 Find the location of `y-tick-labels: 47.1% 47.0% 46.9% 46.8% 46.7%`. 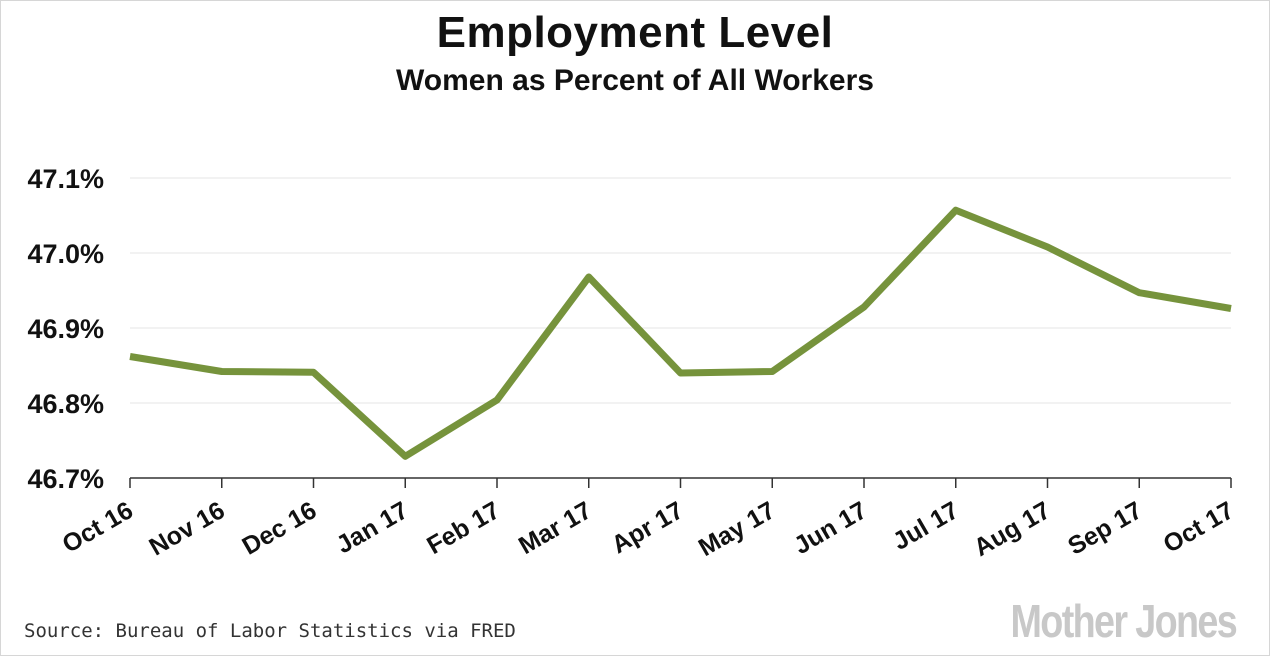

y-tick-labels: 47.1% 47.0% 46.9% 46.8% 46.7% is located at coordinates (65, 329).